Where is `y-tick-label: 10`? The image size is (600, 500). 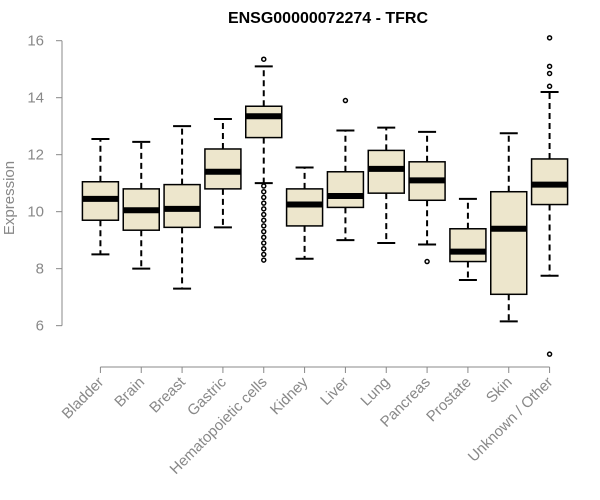
y-tick-label: 10 is located at coordinates (35, 212).